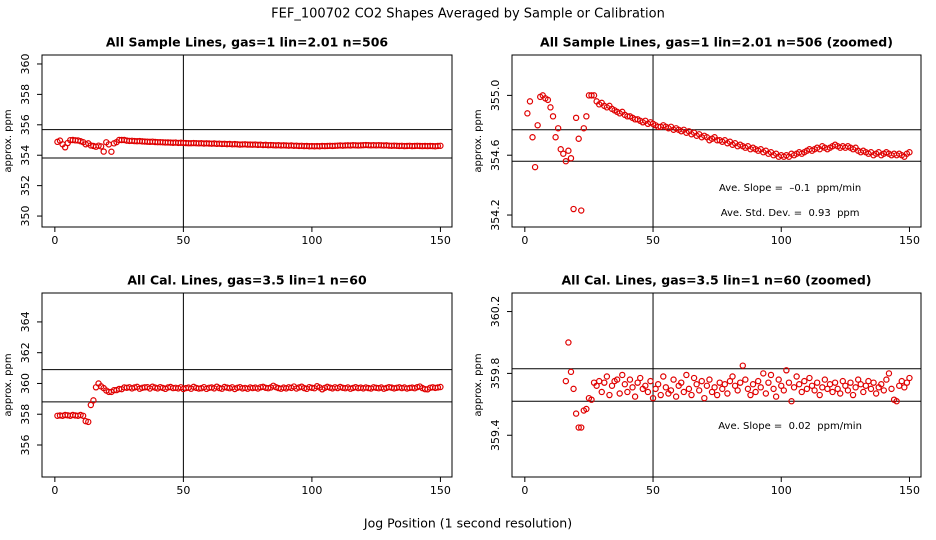 The height and width of the screenshot is (540, 936). Describe the element at coordinates (495, 436) in the screenshot. I see `y-tick-label: 359.4` at that location.